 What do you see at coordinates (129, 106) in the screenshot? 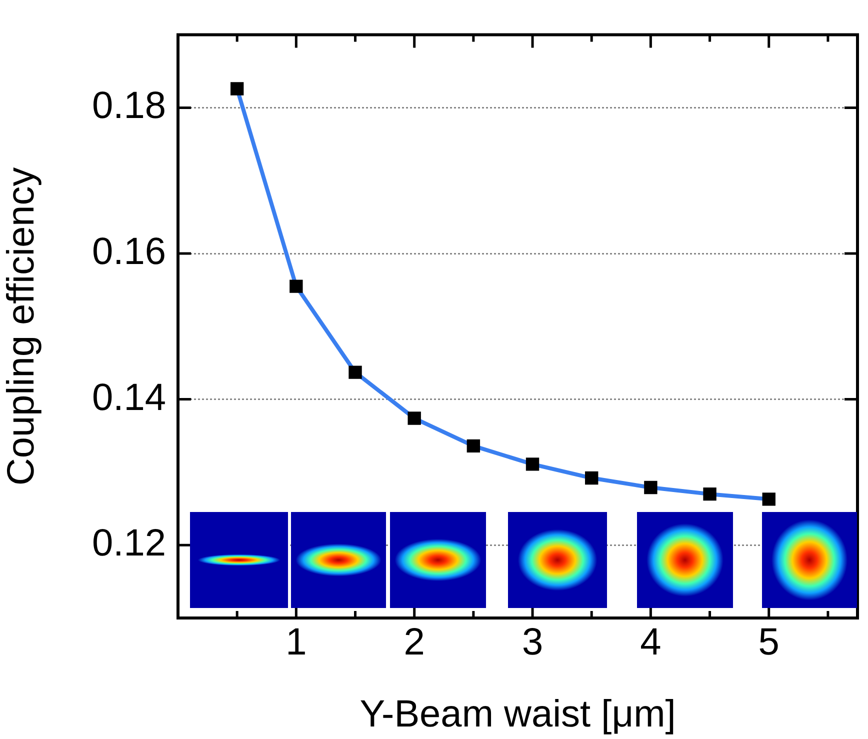
I see `y-tick-label: 0.18` at bounding box center [129, 106].